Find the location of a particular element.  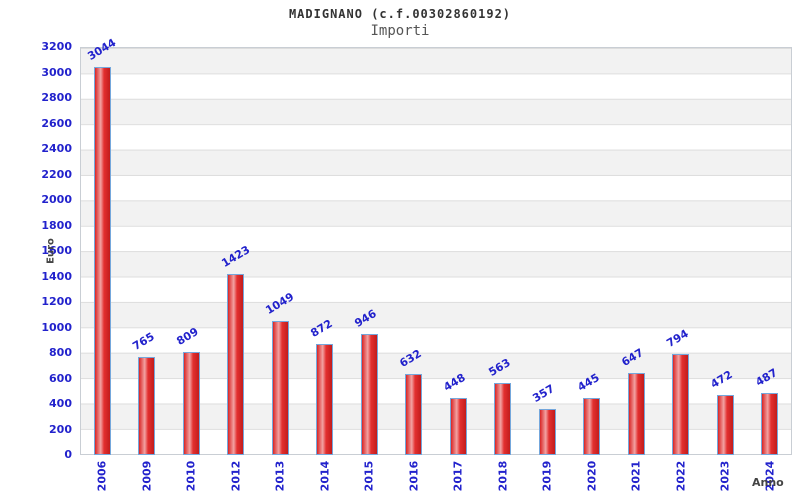

x-tick-label: 2020 is located at coordinates (592, 476).